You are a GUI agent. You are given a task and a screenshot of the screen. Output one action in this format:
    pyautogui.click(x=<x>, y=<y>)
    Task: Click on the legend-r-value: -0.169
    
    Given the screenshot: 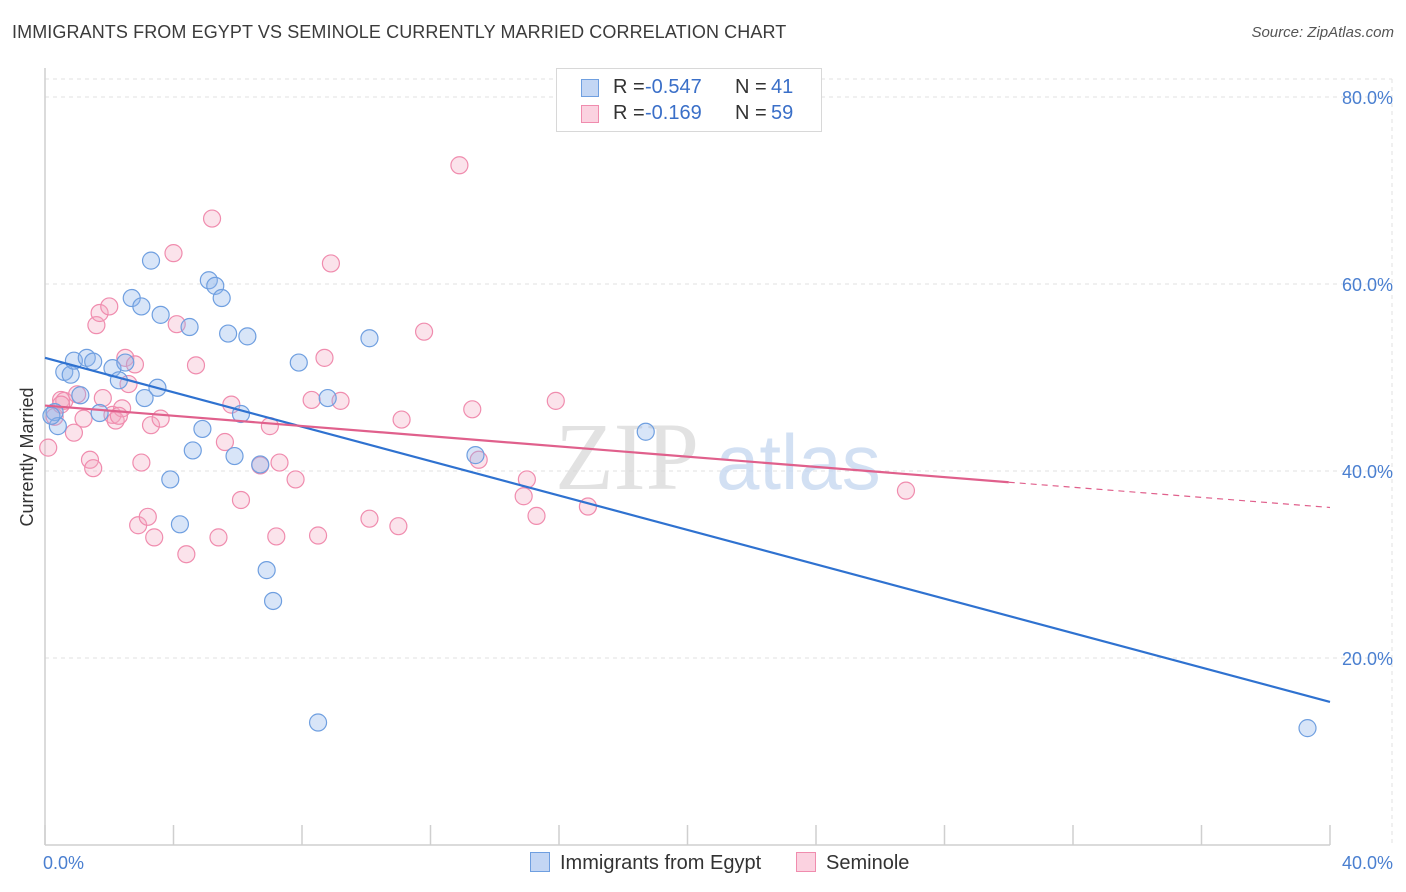 What is the action you would take?
    pyautogui.click(x=673, y=113)
    